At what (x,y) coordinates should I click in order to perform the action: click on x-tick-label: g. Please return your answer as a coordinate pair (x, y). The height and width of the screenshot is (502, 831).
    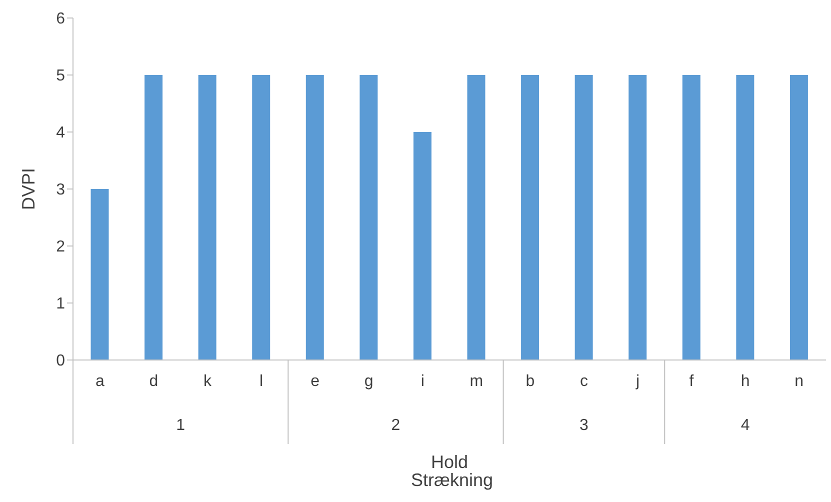
    Looking at the image, I should click on (369, 381).